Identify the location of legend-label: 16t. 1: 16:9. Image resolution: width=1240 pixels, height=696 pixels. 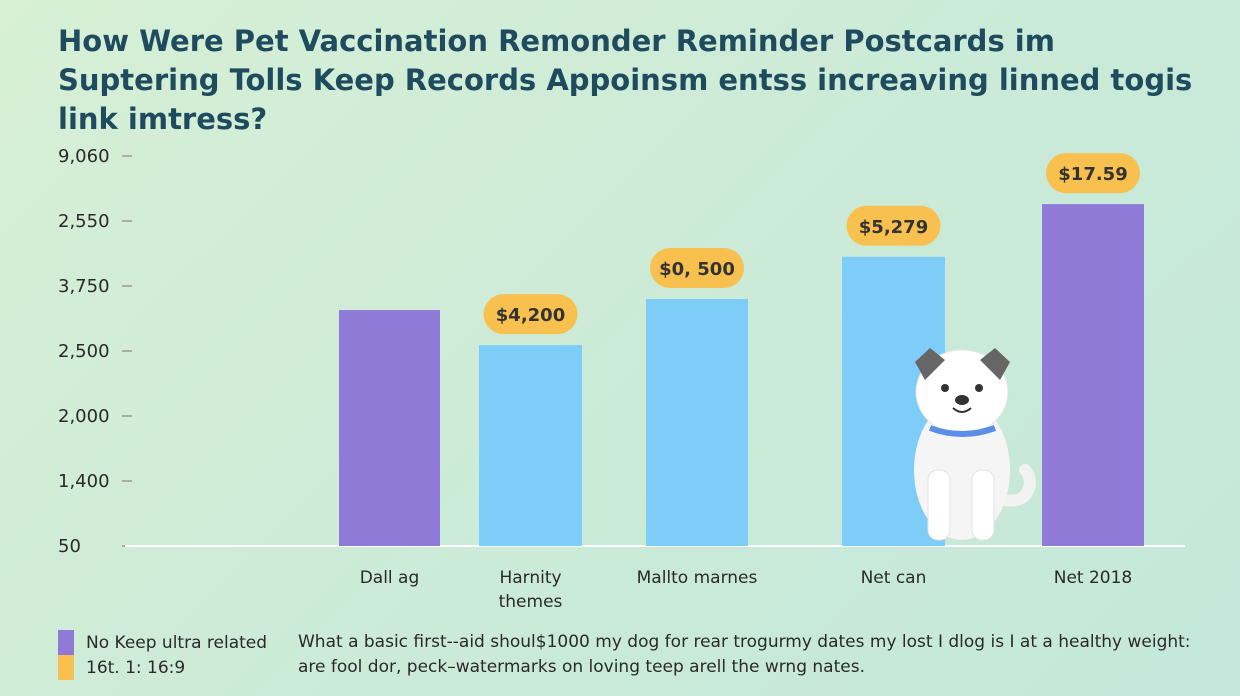
(136, 667).